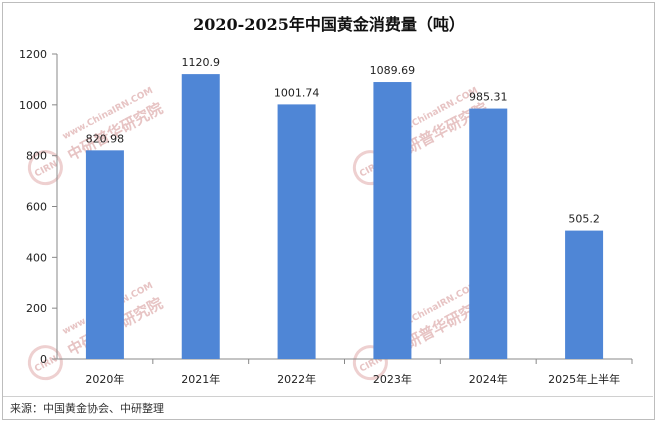 The width and height of the screenshot is (659, 424). Describe the element at coordinates (393, 70) in the screenshot. I see `data-label-3: 1089.69` at that location.